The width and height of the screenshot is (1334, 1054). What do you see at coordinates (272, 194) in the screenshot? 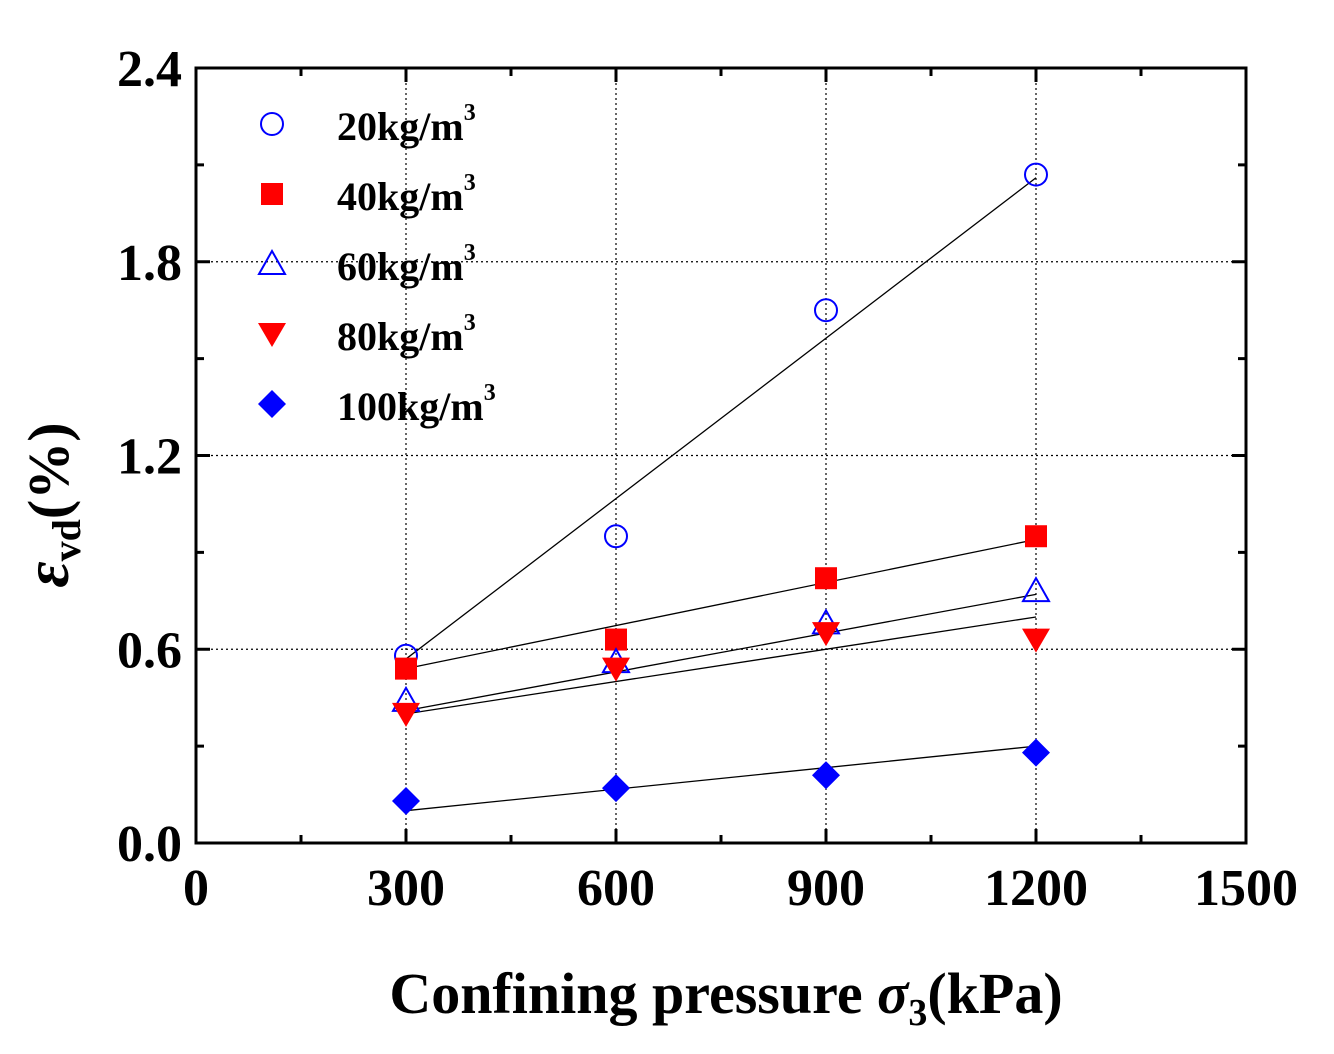
I see `legend-marker-40kgm` at bounding box center [272, 194].